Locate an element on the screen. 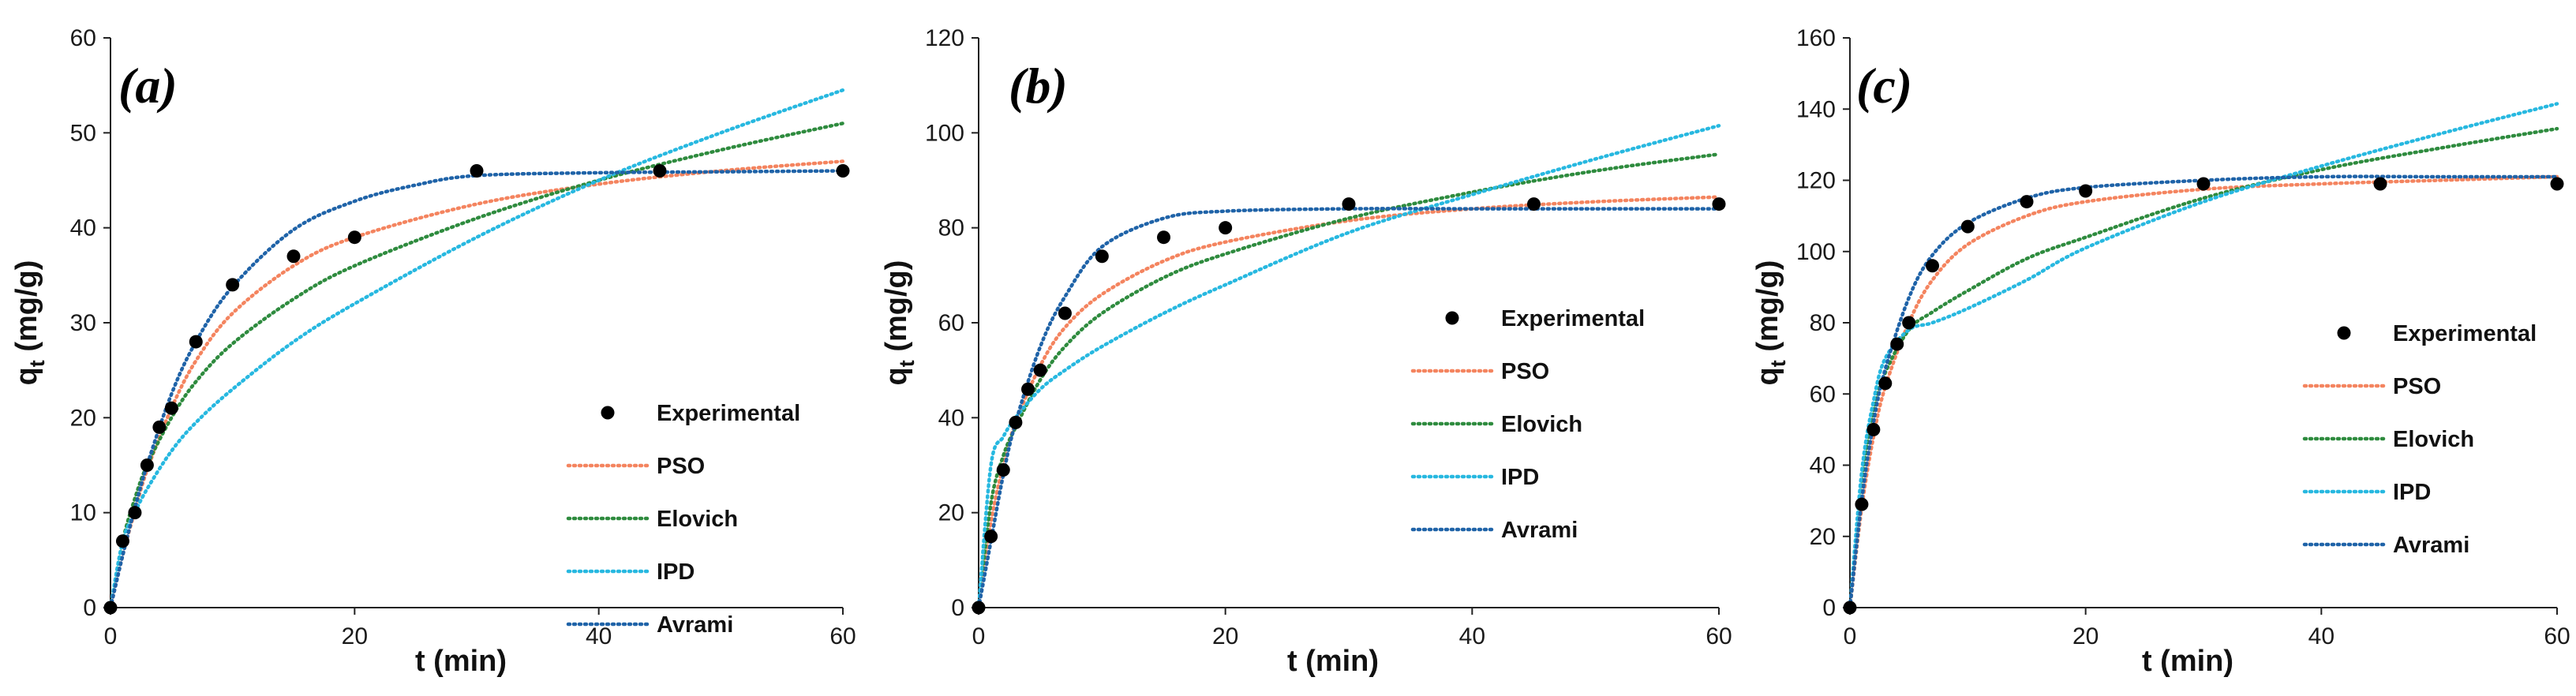  y-tick-label: 160 is located at coordinates (1816, 38).